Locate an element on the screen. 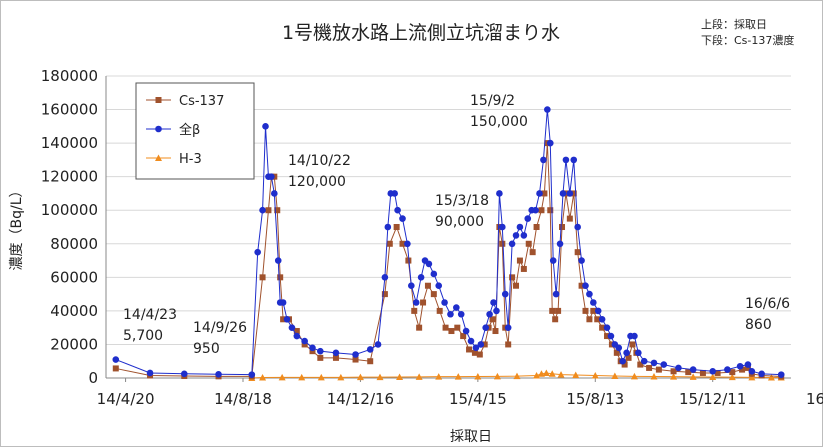 The image size is (823, 448). y-tick-label: 60000 is located at coordinates (74, 277).